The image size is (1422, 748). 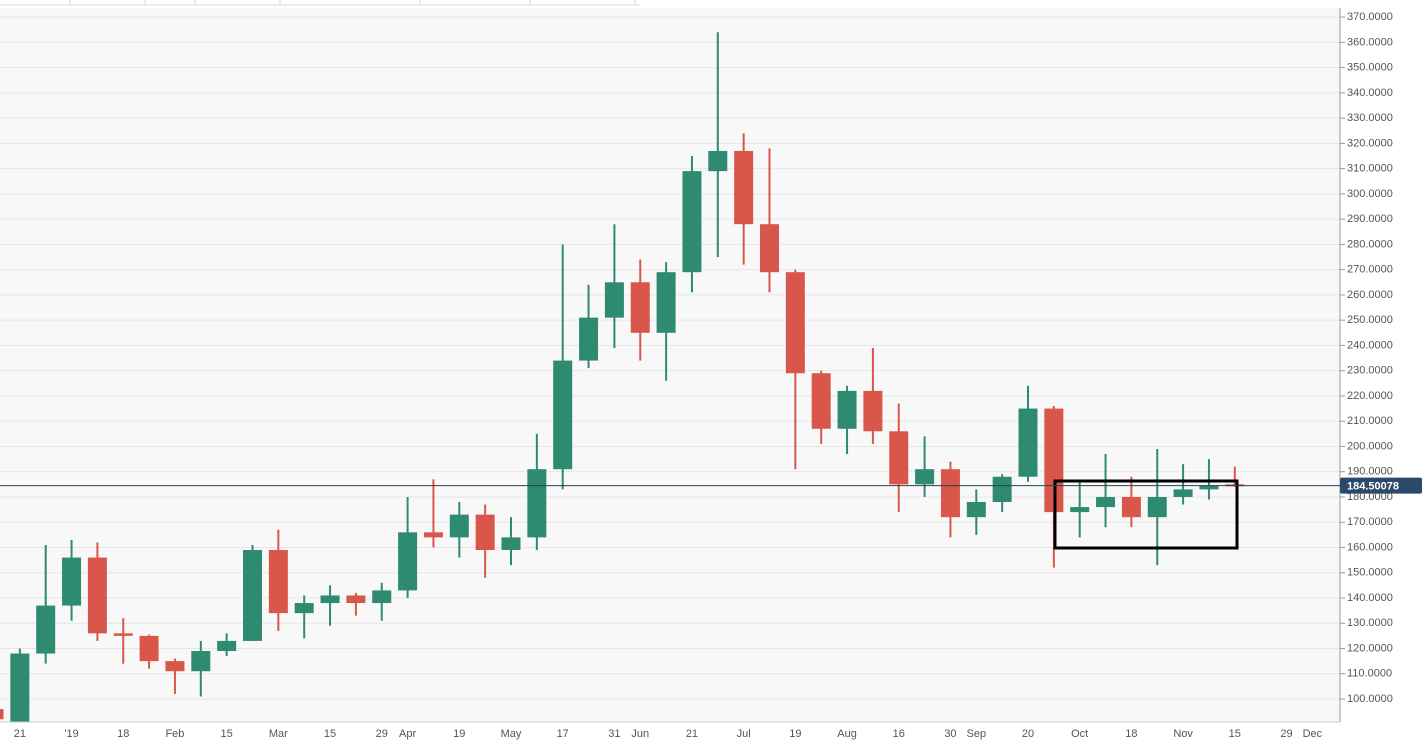 I want to click on x-tick-label: Jun, so click(x=640, y=734).